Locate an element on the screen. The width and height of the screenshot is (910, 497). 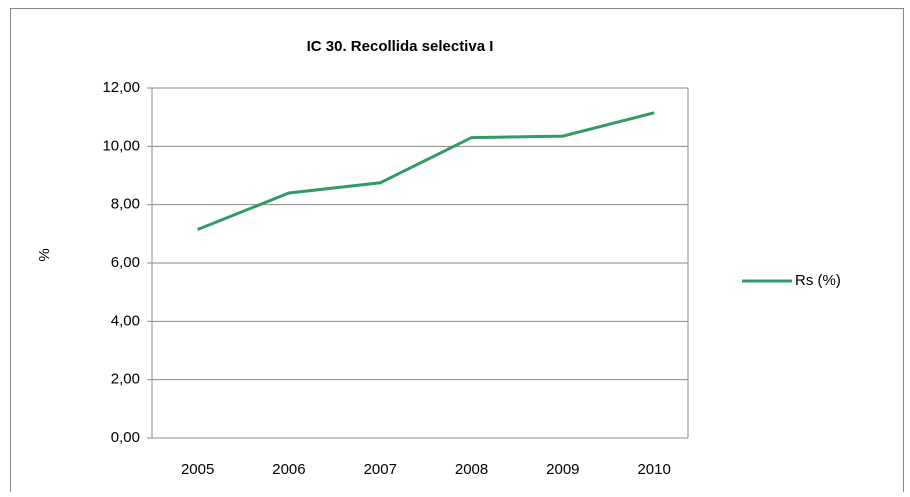
x-tick-label: 2009 is located at coordinates (562, 469).